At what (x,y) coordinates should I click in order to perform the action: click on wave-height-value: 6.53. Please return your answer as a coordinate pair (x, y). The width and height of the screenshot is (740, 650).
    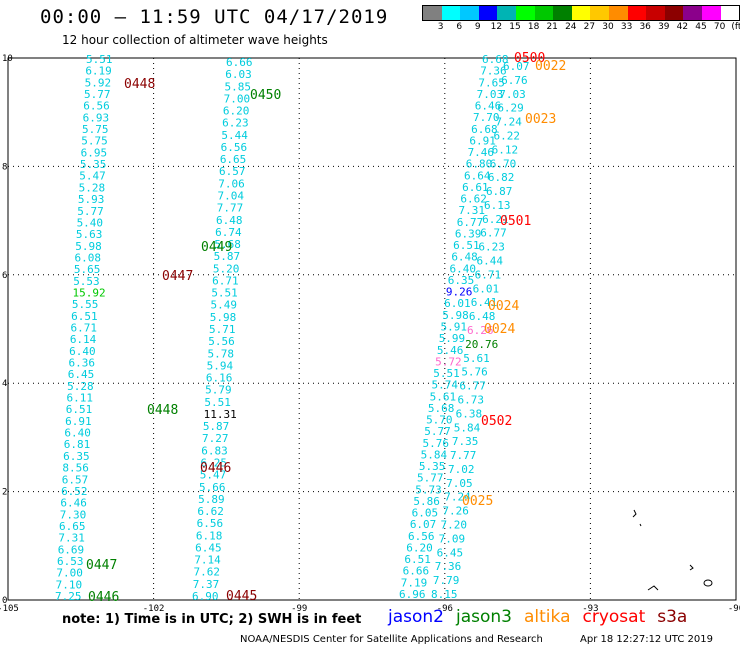
    Looking at the image, I should click on (70, 561).